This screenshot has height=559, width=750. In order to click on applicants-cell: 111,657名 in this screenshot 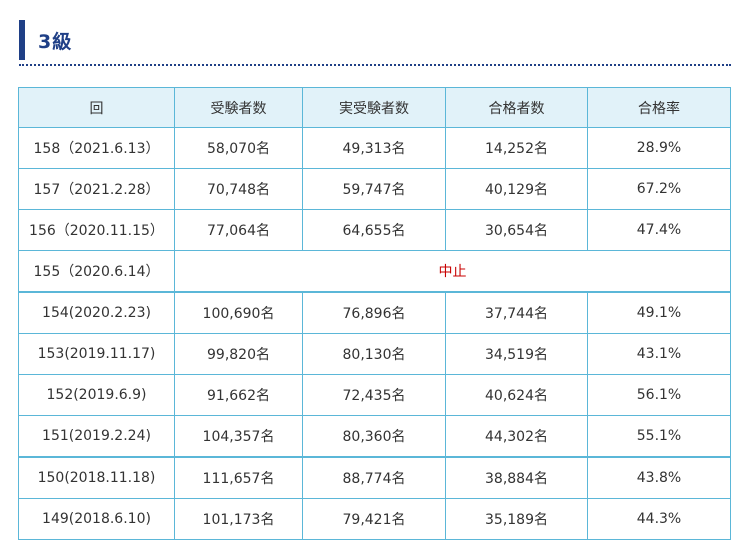, I will do `click(238, 477)`.